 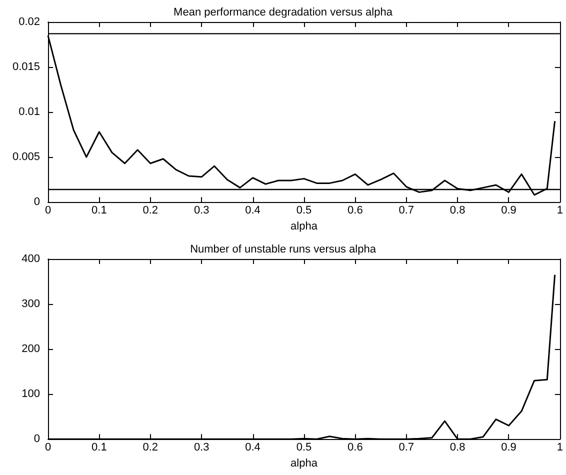 What do you see at coordinates (31, 259) in the screenshot?
I see `y-tick-label: 400` at bounding box center [31, 259].